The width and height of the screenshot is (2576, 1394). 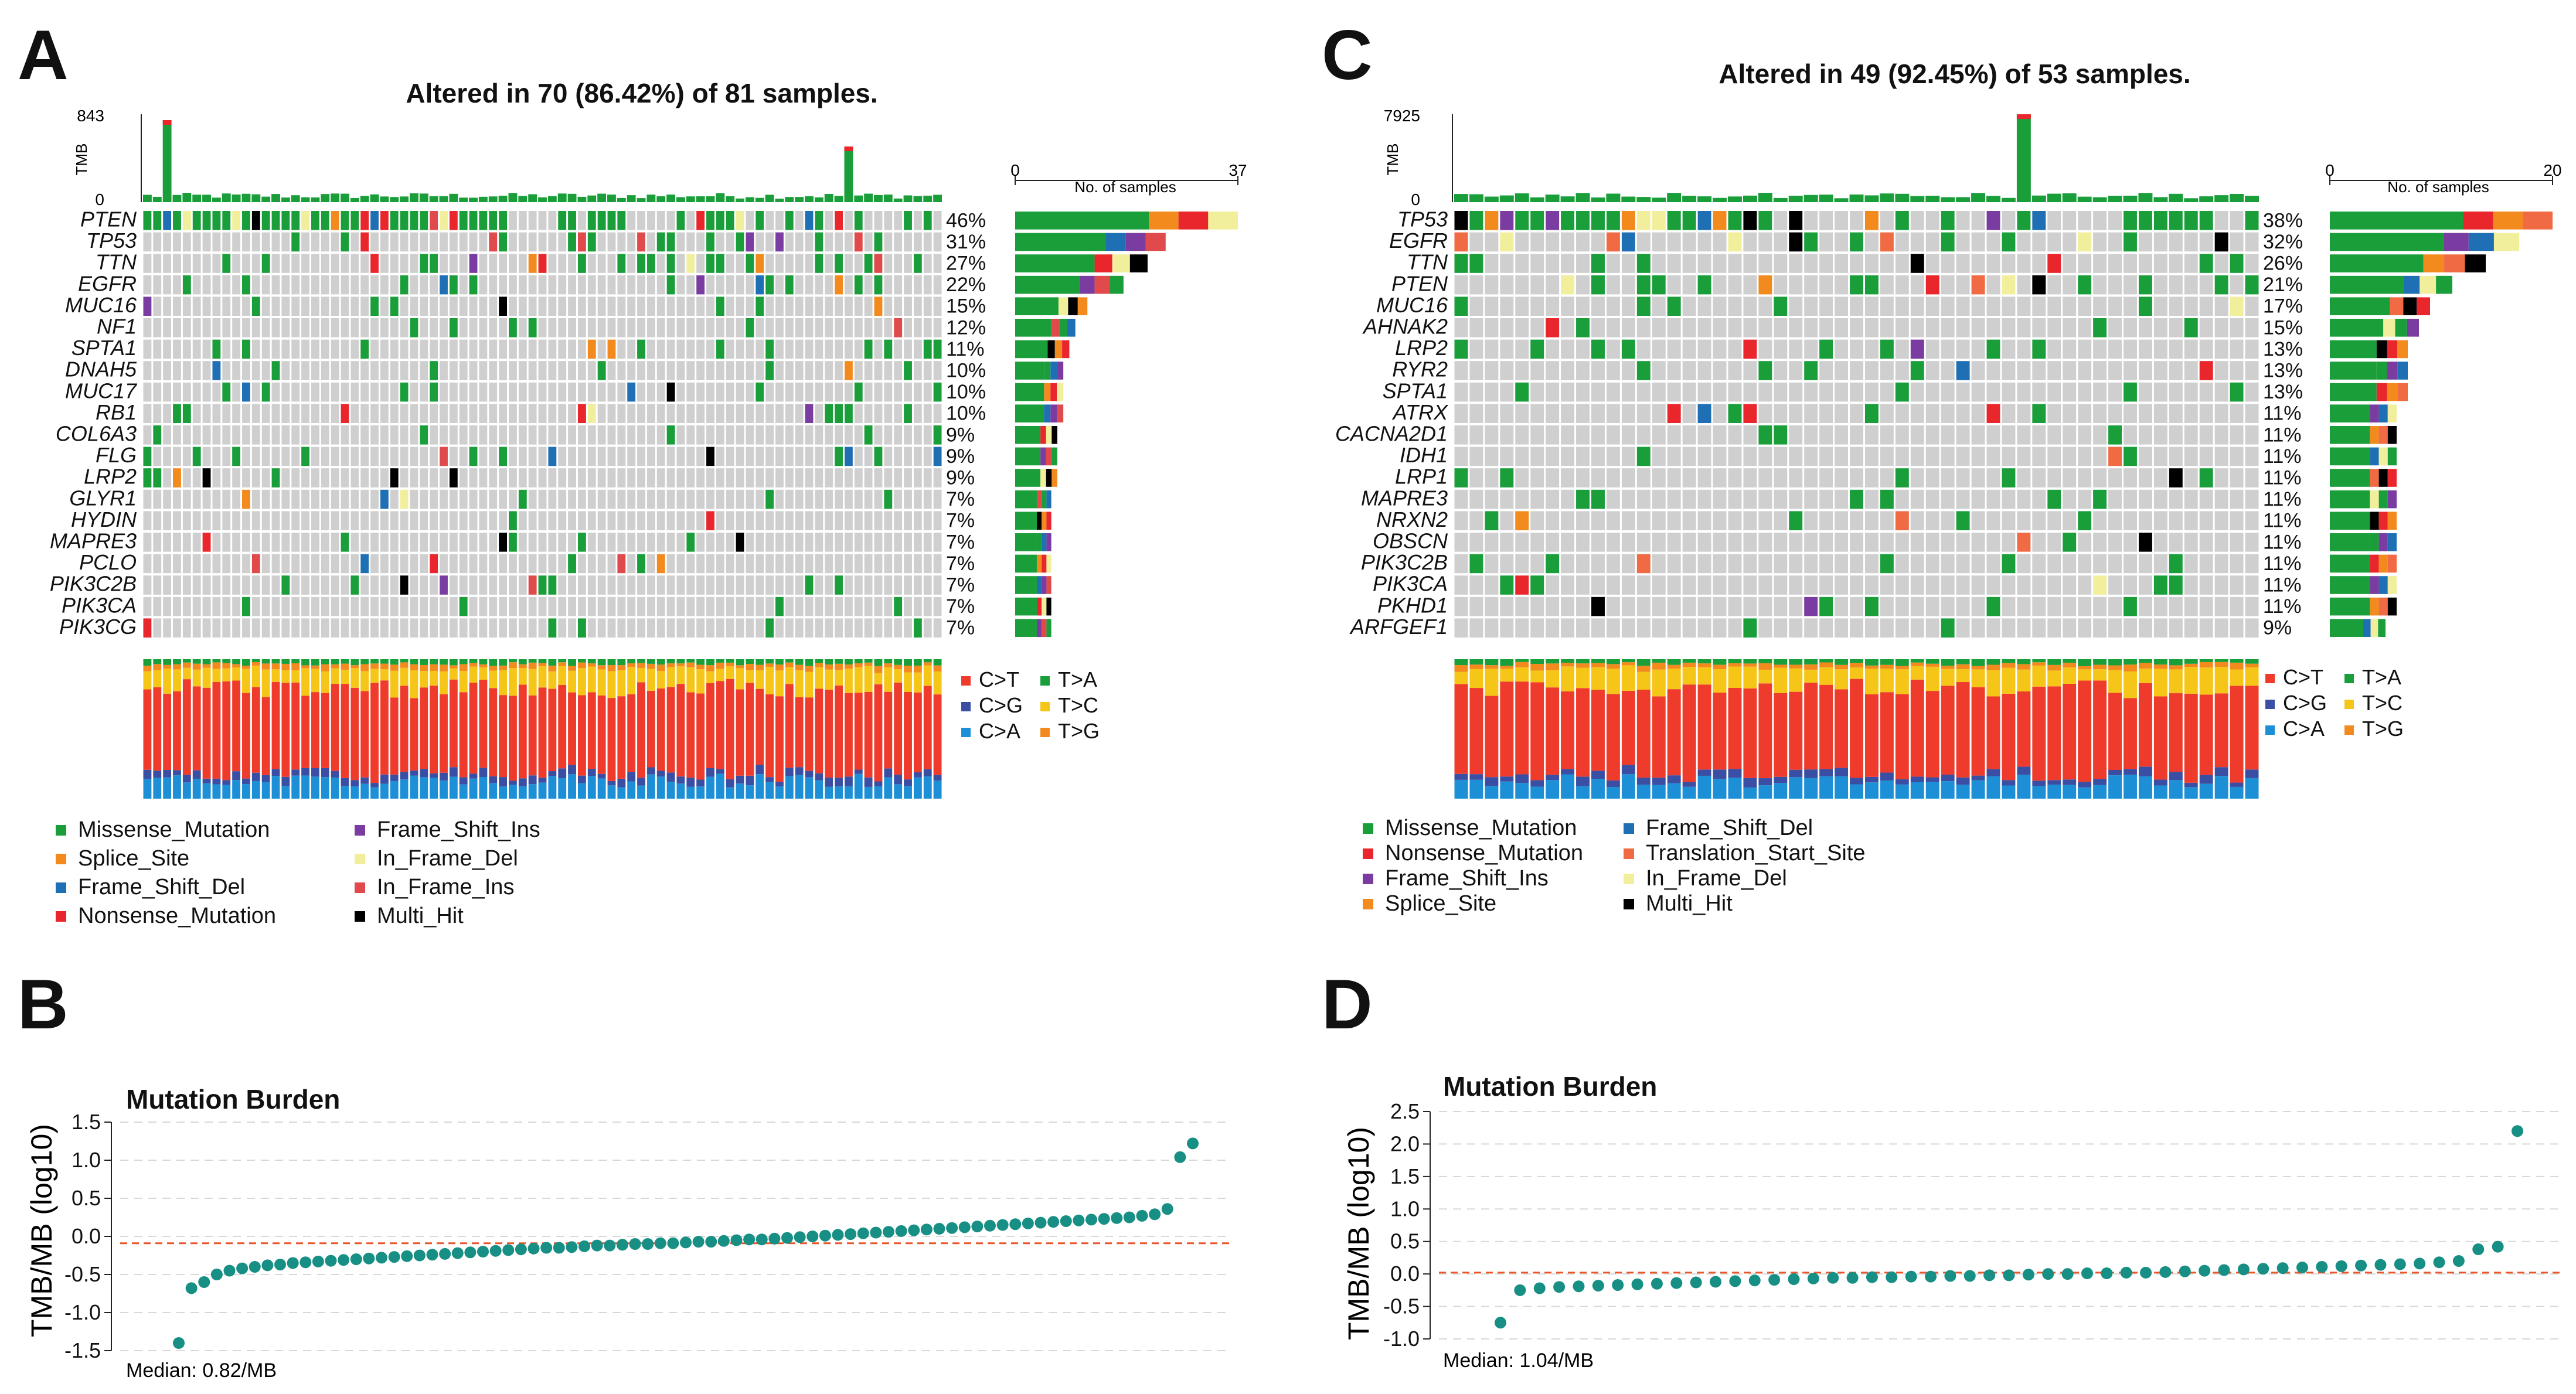 I want to click on count-bar-A-PIK3CA-missense, so click(x=1026, y=606).